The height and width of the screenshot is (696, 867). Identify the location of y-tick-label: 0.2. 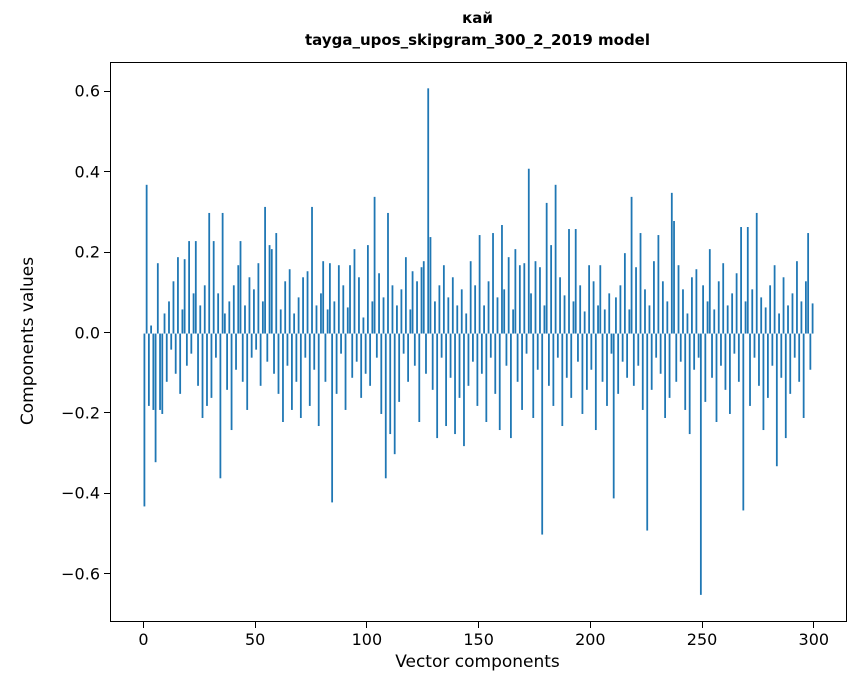
(87, 252).